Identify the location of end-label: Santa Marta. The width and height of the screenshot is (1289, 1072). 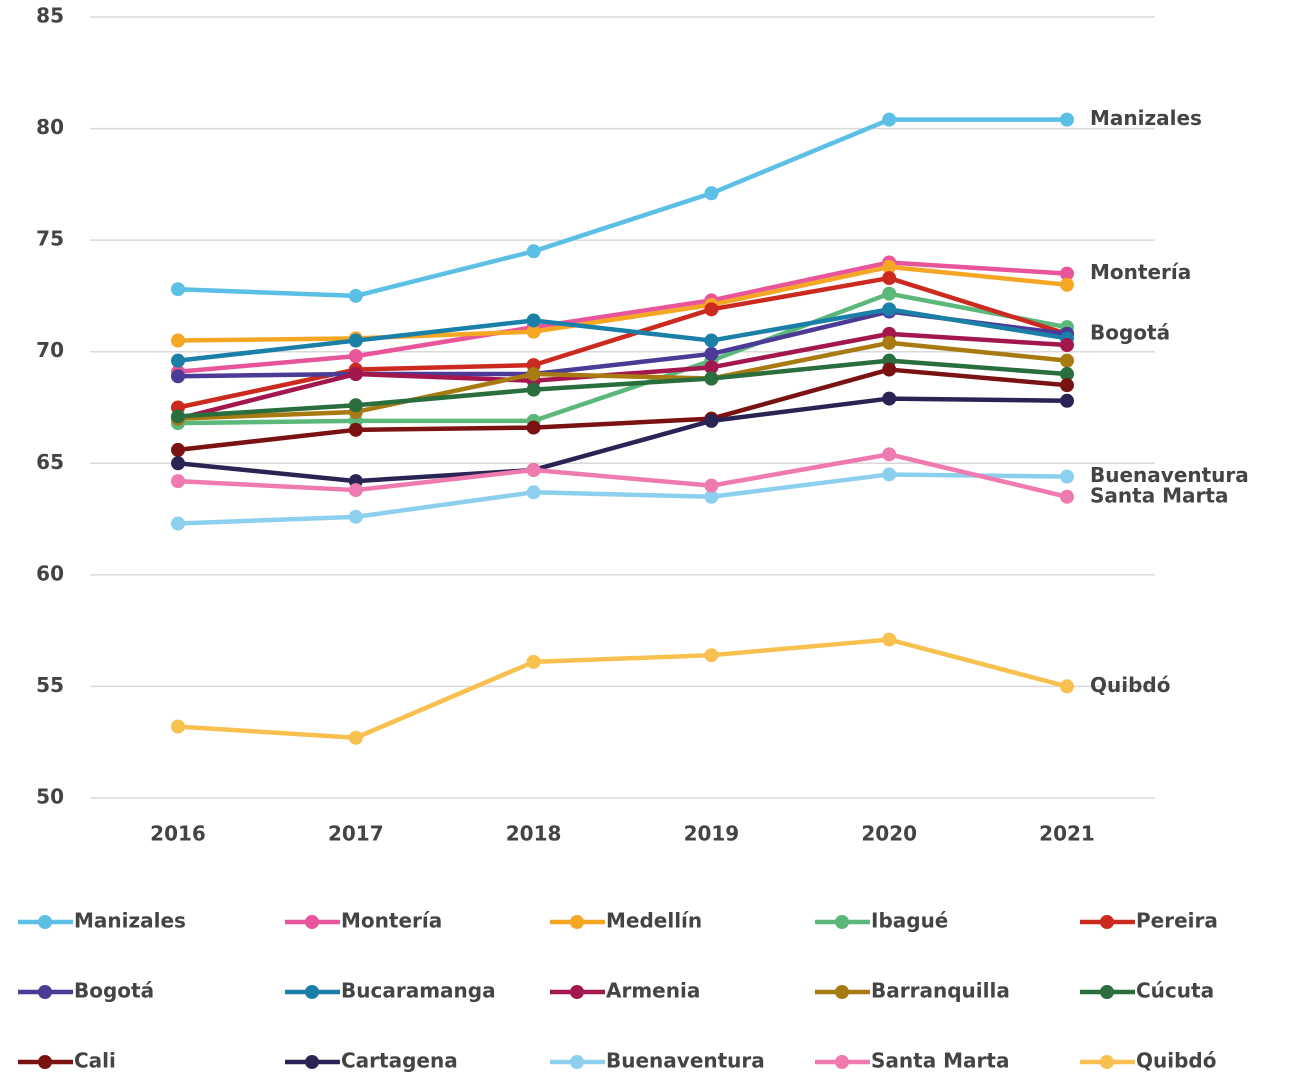
(1159, 495).